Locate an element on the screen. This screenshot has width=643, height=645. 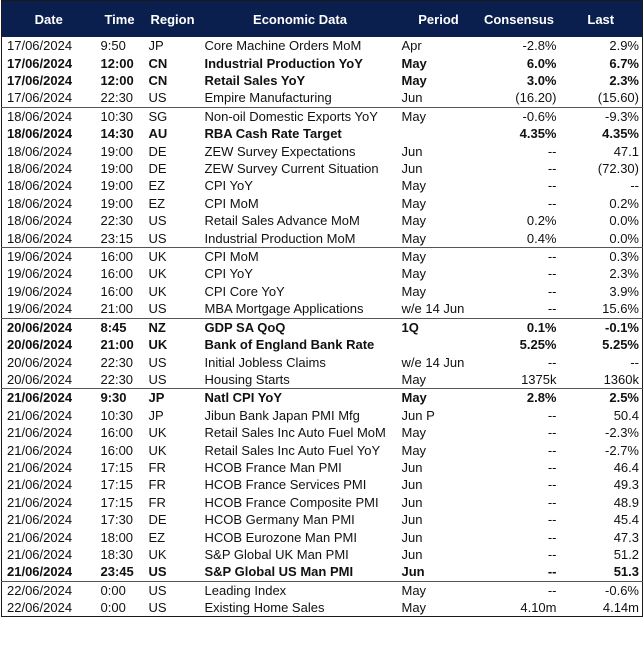
table-cell: 45.4 is located at coordinates (626, 520).